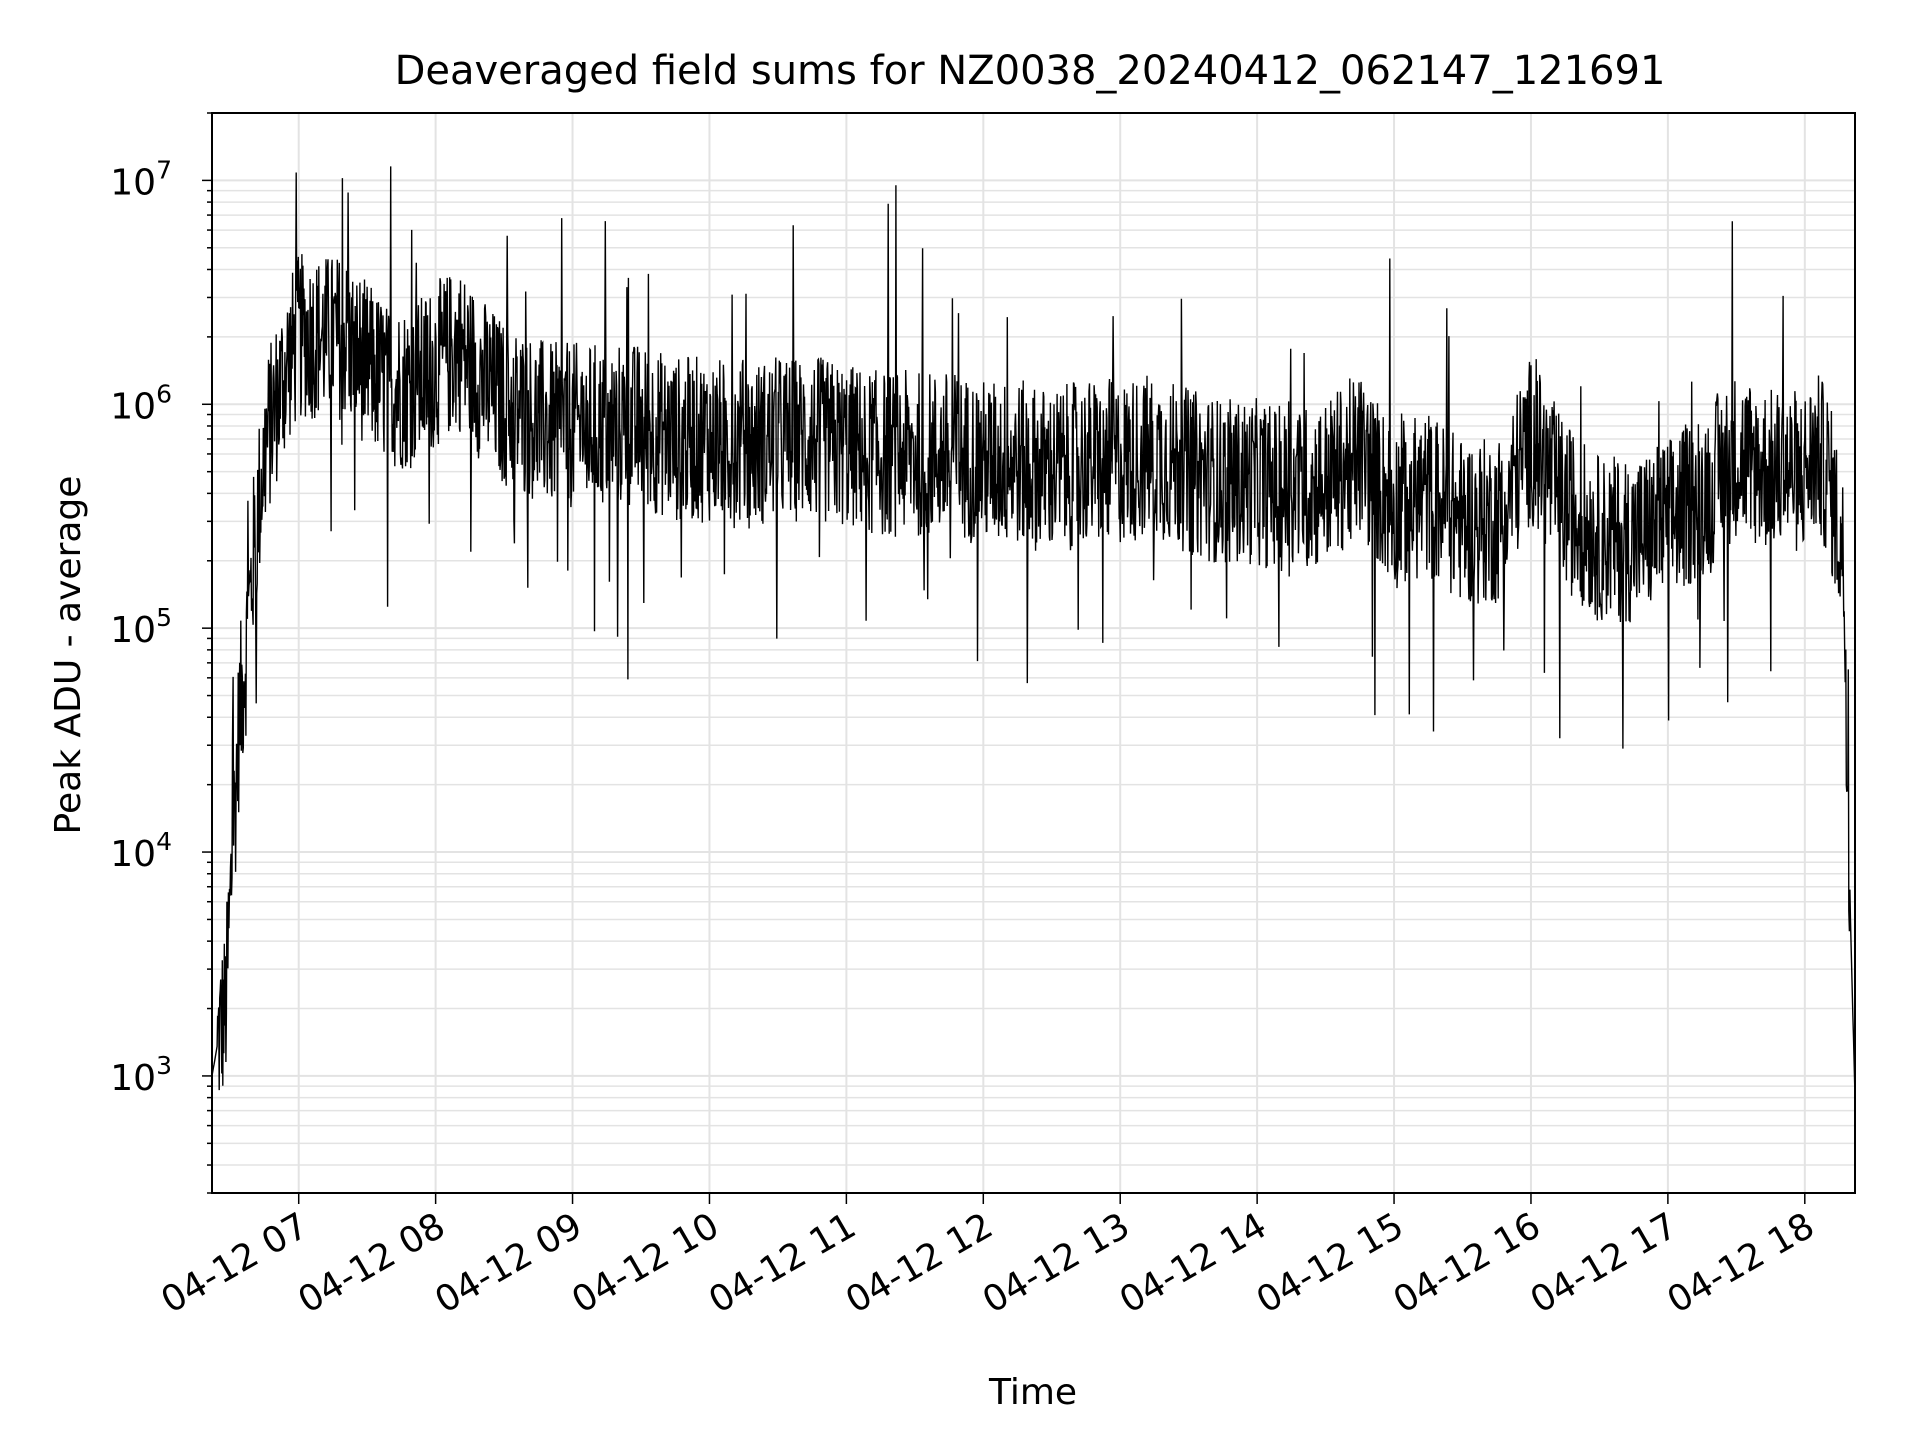  I want to click on y-tick-label: 10³, so click(141, 1075).